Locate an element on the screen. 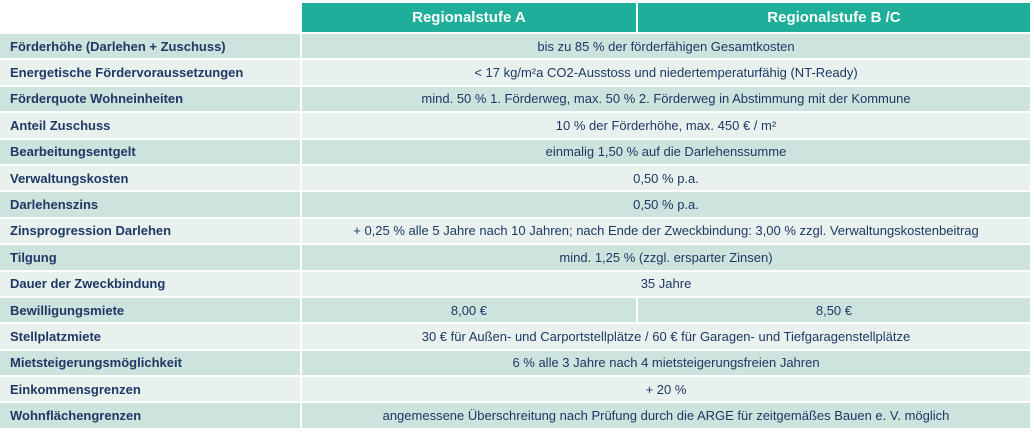  row-label: Förderquote Wohneinheiten is located at coordinates (150, 99).